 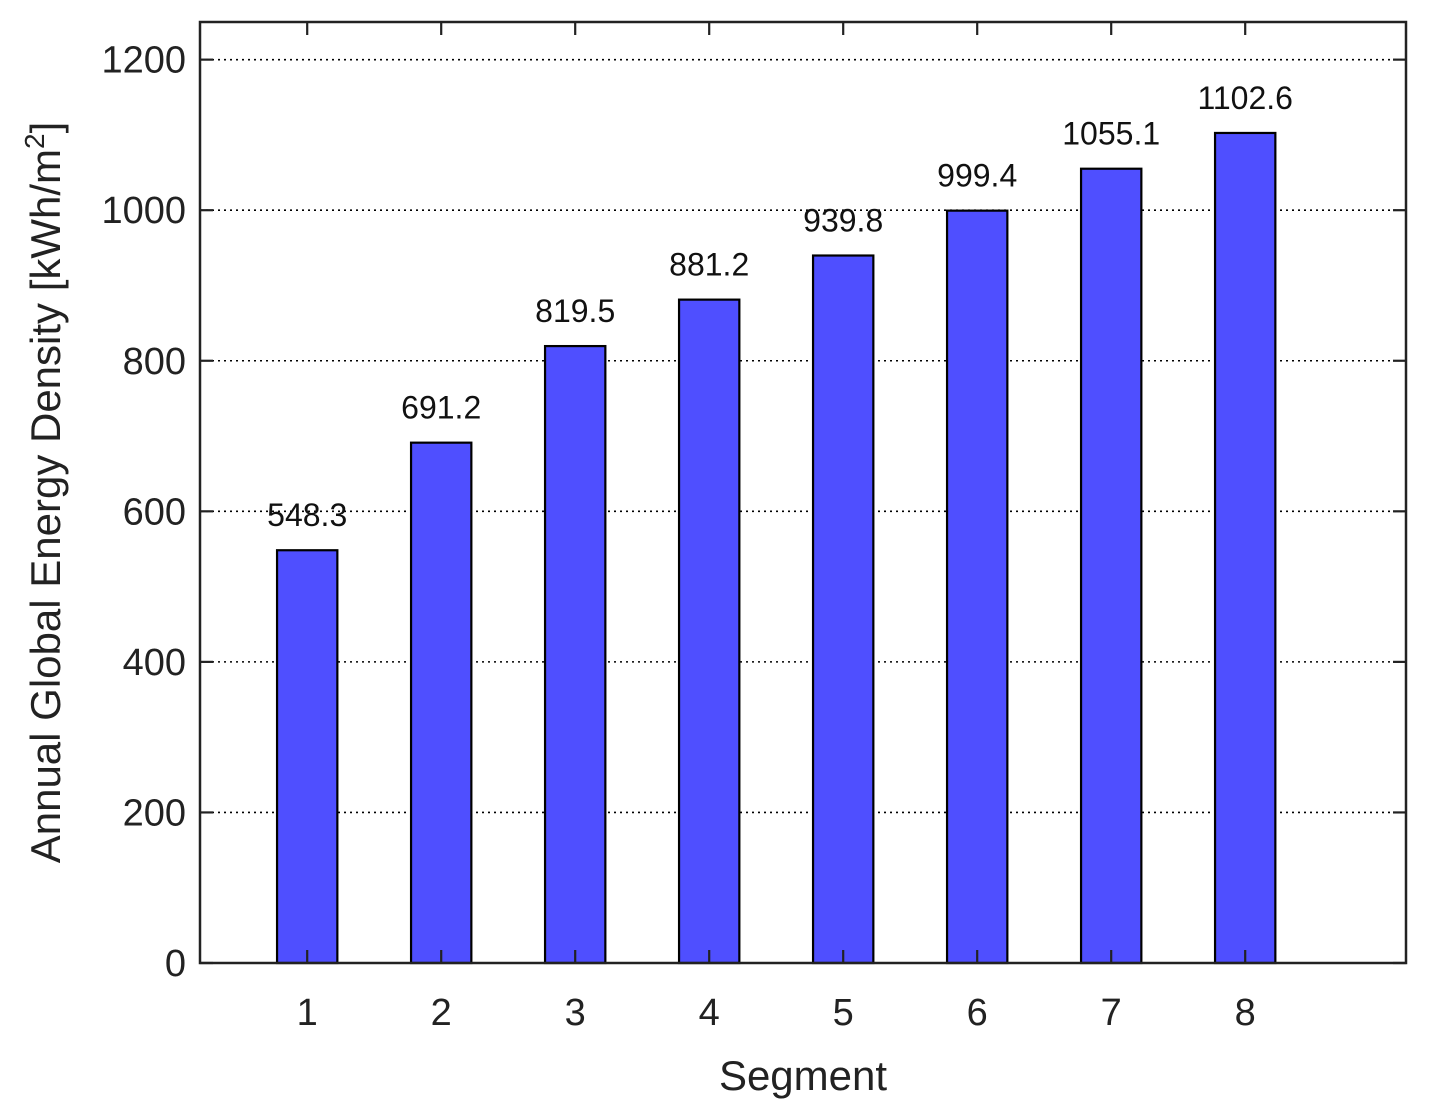 I want to click on value-label-segment-3: 819.5, so click(x=575, y=311).